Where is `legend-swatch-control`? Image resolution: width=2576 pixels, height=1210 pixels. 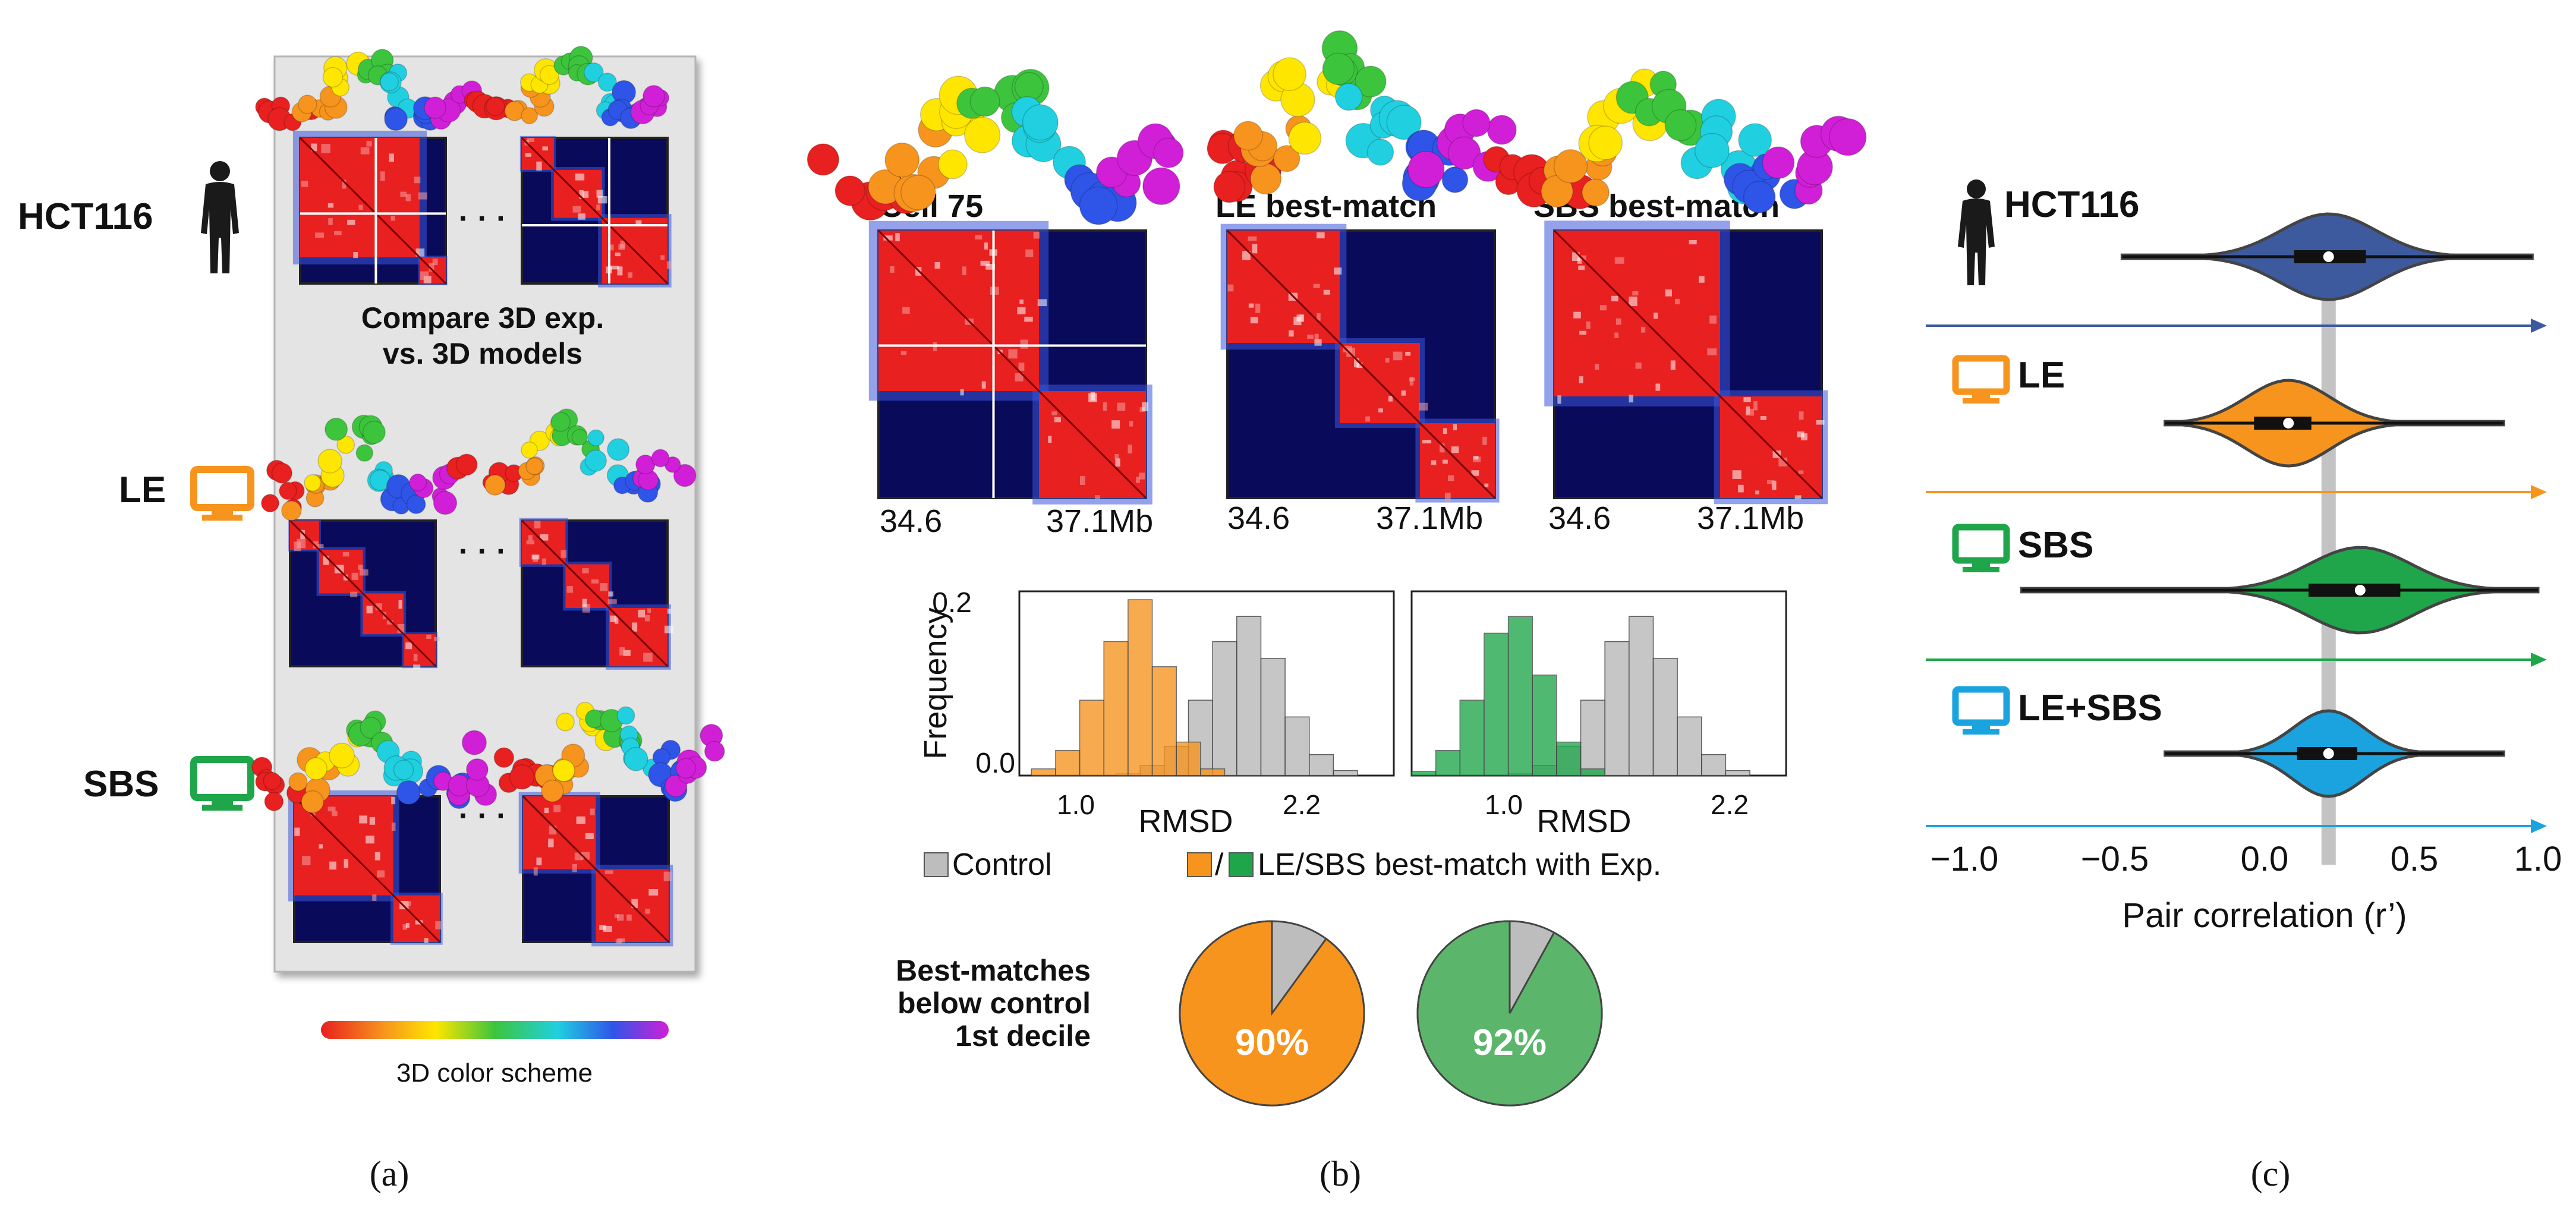 legend-swatch-control is located at coordinates (936, 864).